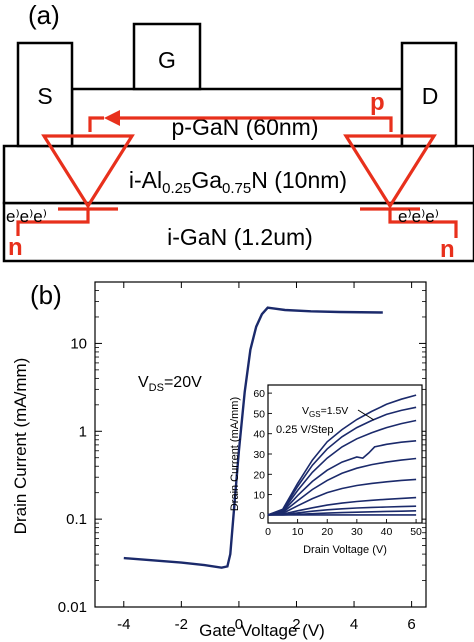 Image resolution: width=474 pixels, height=642 pixels. What do you see at coordinates (167, 60) in the screenshot?
I see `gate-label: G` at bounding box center [167, 60].